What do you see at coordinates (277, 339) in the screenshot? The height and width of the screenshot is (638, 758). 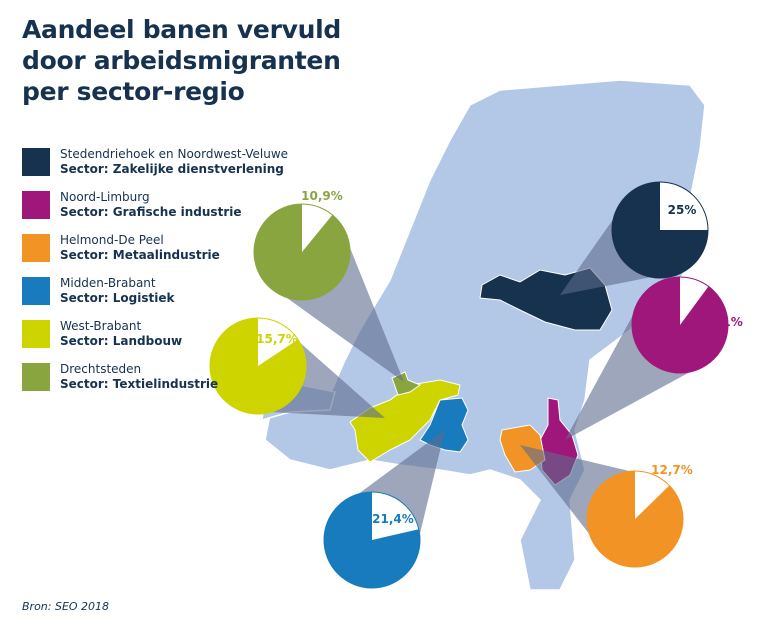 I see `pie-data-label: 15,7%` at bounding box center [277, 339].